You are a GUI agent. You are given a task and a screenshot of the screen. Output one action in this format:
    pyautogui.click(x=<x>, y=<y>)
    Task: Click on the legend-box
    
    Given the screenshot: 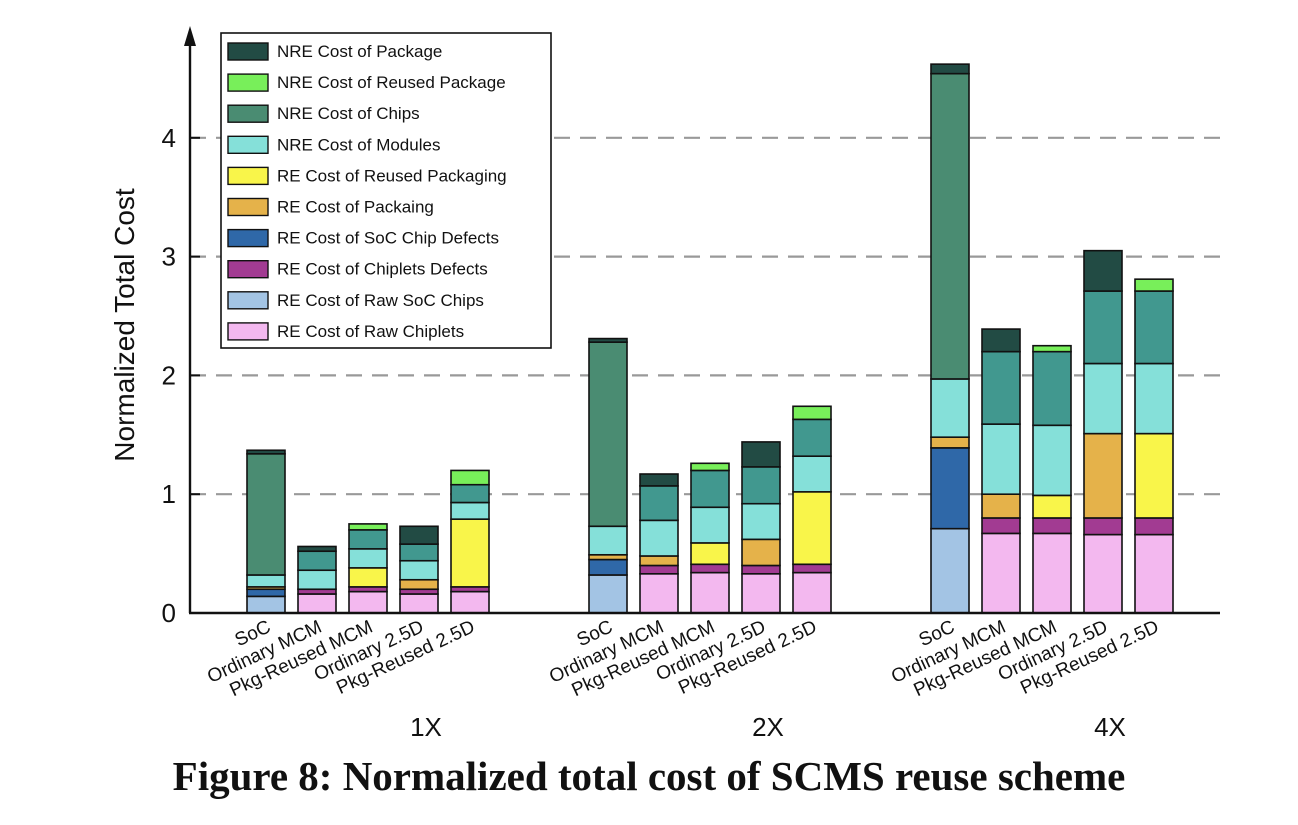 What is the action you would take?
    pyautogui.click(x=386, y=190)
    